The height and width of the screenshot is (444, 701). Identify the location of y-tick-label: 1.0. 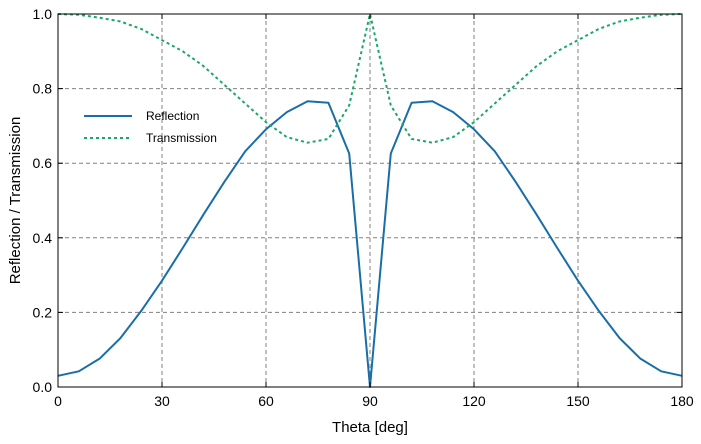
(43, 14).